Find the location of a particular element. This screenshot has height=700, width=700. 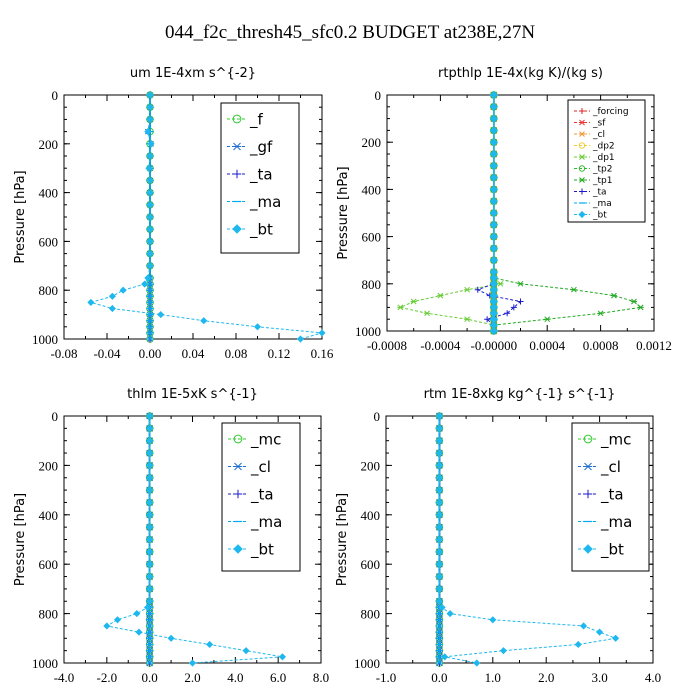

legend: _mc _cl _ta _ma _bt is located at coordinates (261, 497).